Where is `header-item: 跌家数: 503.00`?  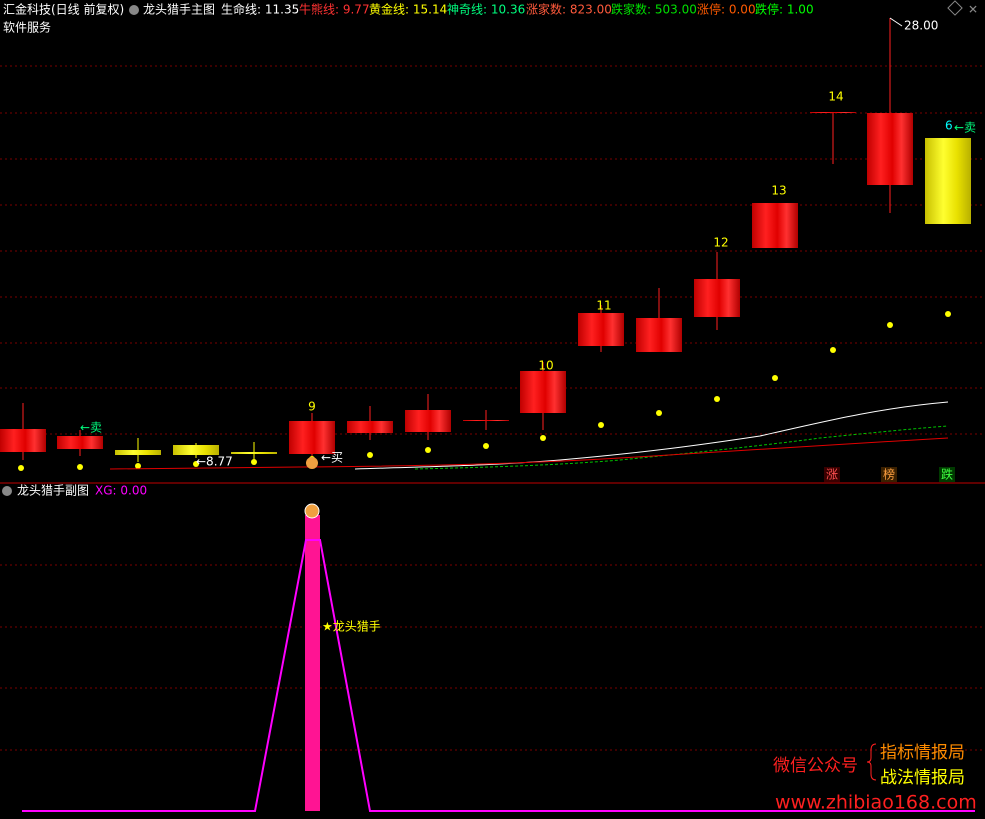
header-item: 跌家数: 503.00 is located at coordinates (654, 9).